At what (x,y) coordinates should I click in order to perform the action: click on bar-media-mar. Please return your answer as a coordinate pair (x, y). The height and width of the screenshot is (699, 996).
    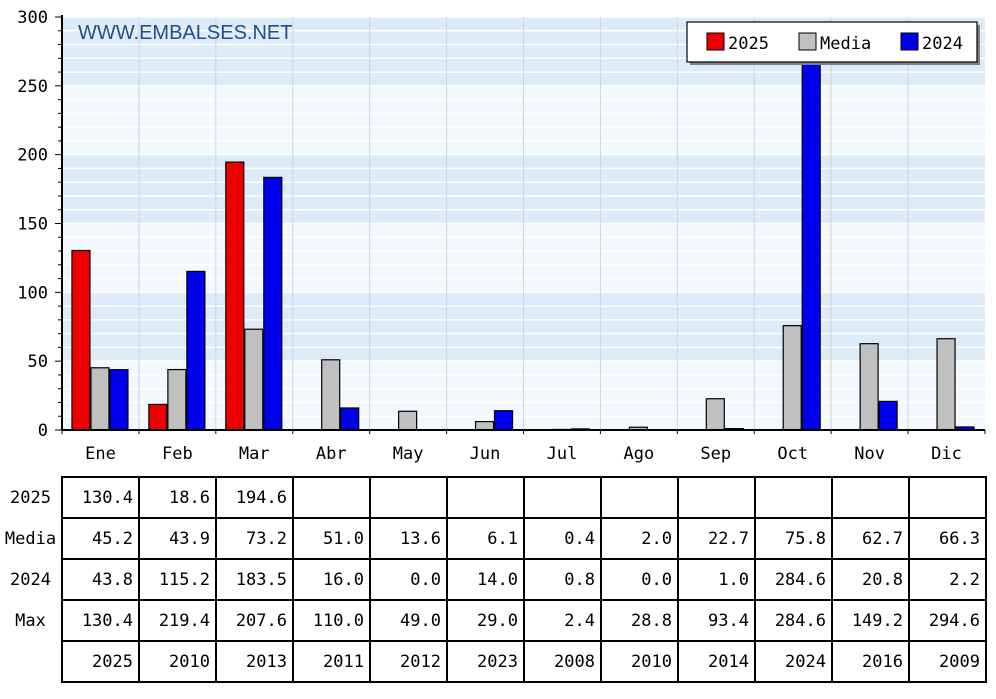
    Looking at the image, I should click on (254, 379).